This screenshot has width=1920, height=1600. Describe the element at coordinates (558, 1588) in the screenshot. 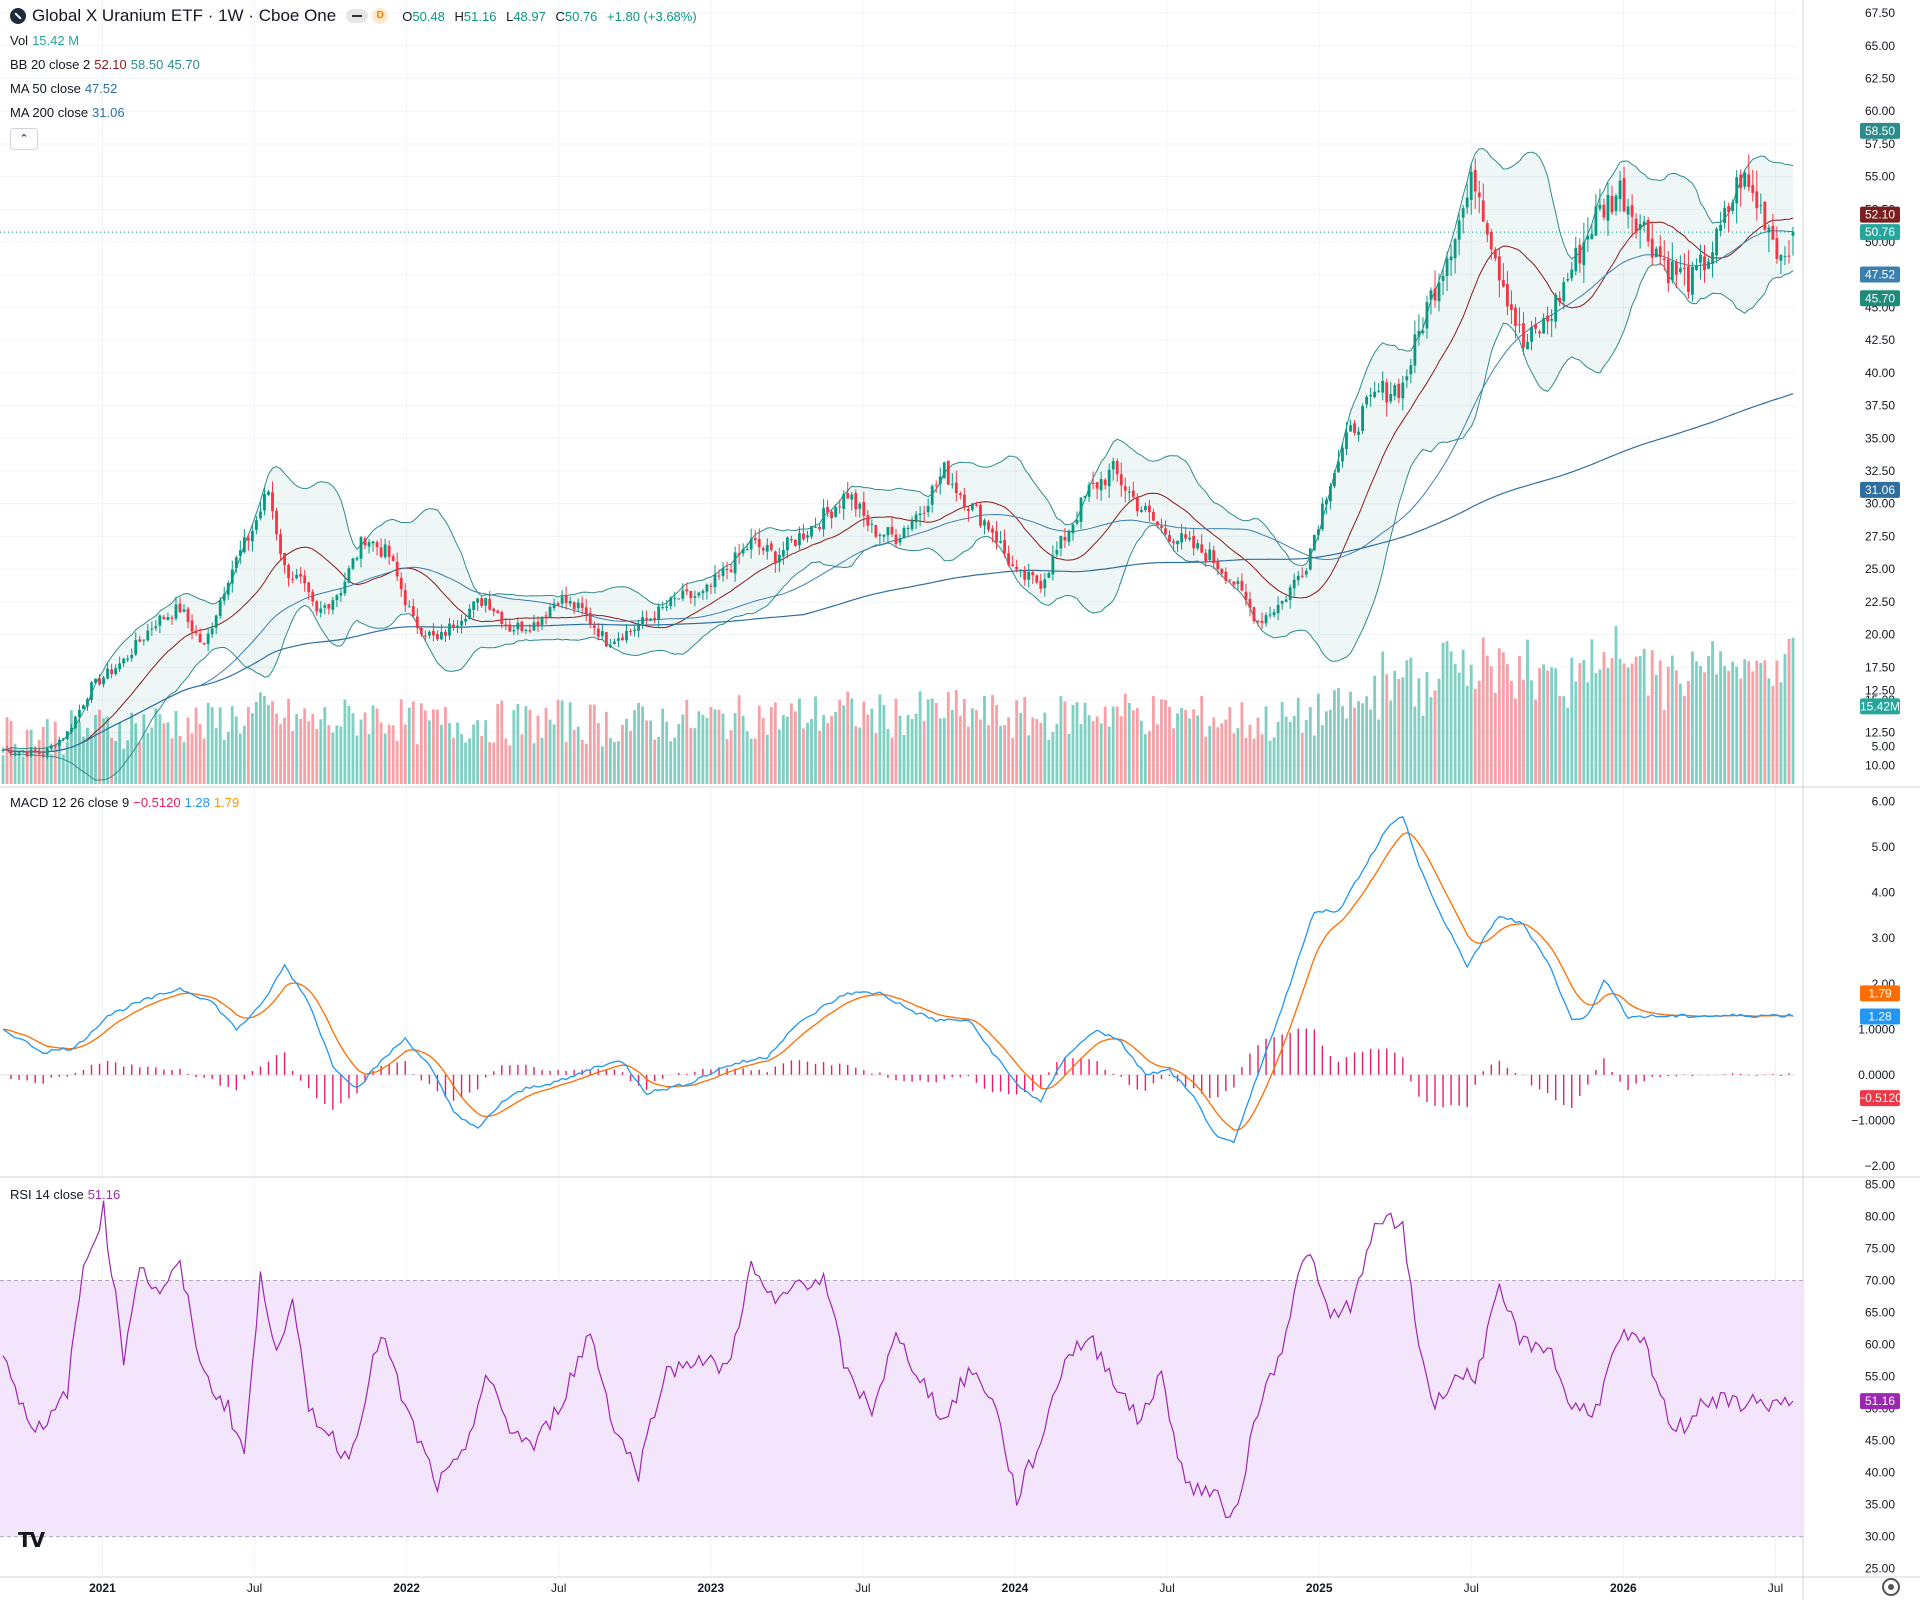

I see `time-tick-label: Jul` at that location.